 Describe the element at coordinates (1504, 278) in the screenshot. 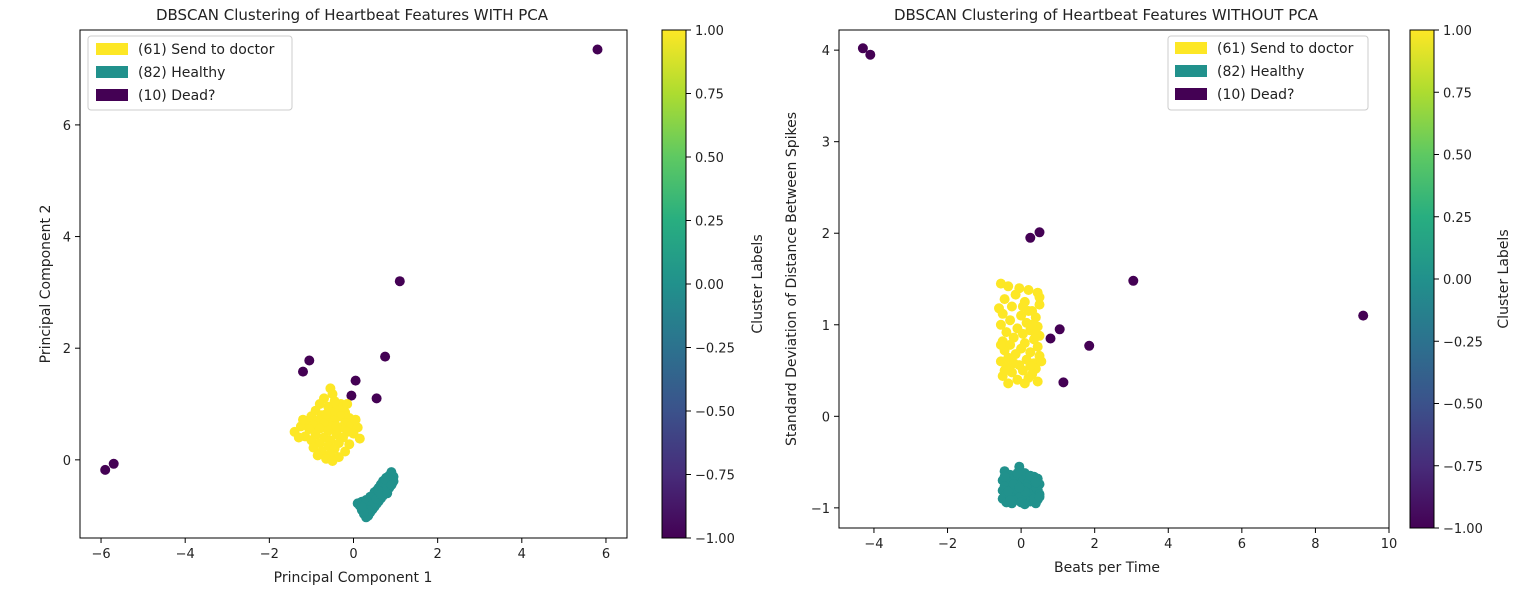

I see `right-colorbar-label: Cluster Labels` at that location.